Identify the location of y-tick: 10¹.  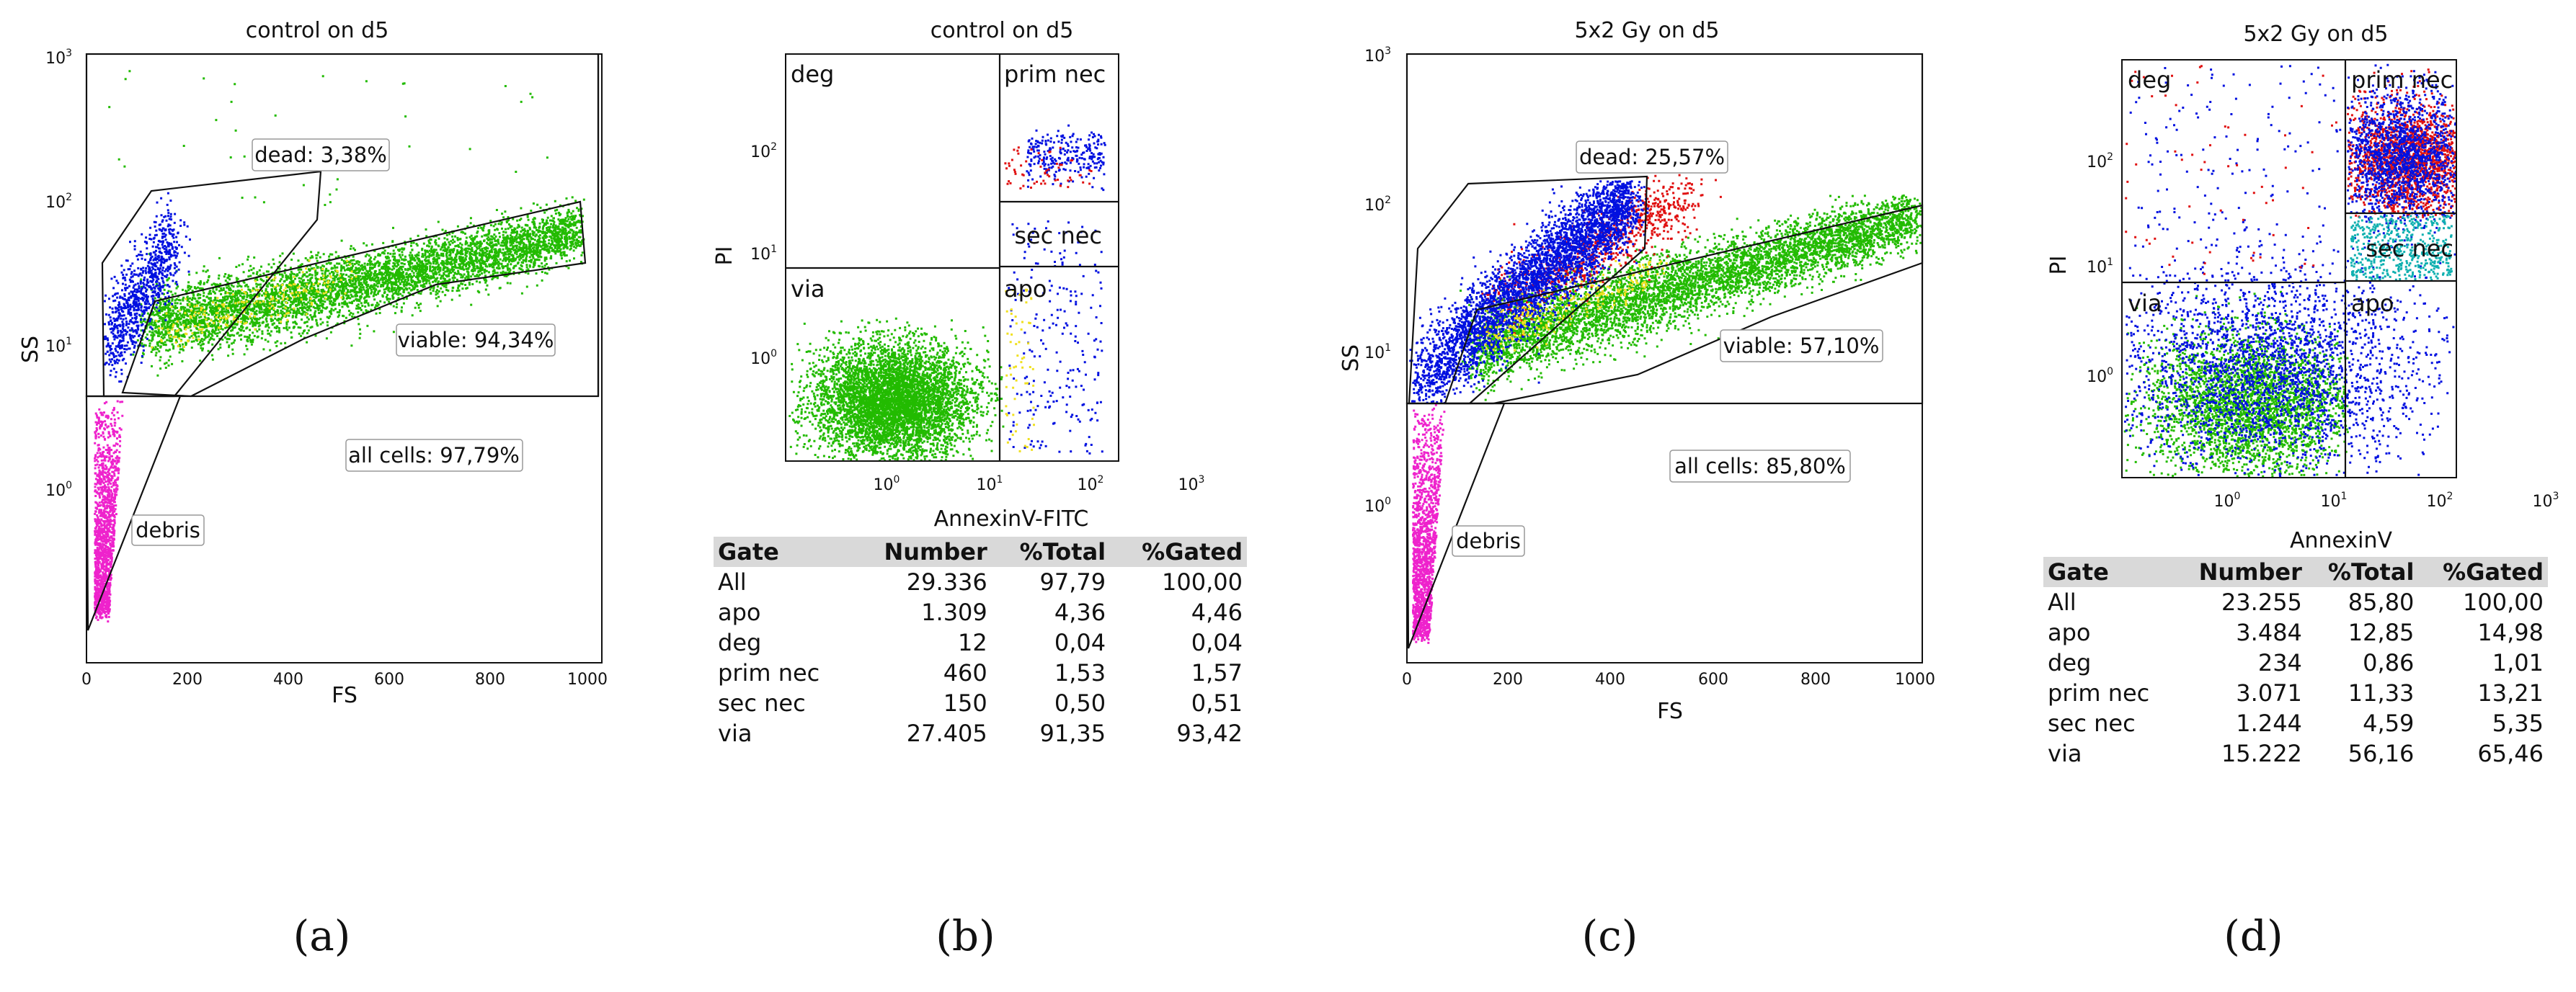
(1377, 352).